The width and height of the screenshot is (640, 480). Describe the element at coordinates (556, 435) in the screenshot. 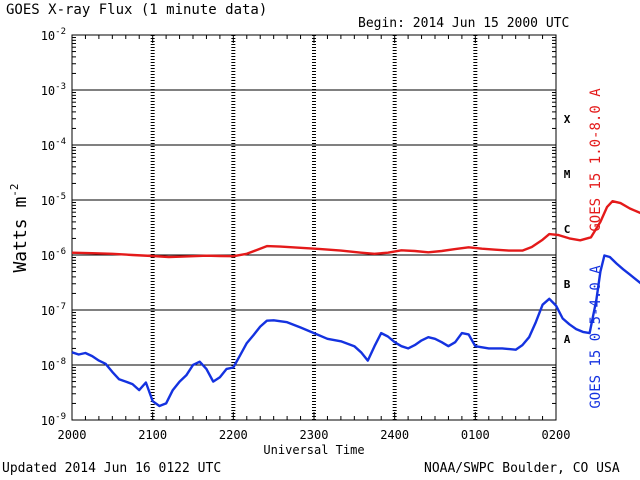

I see `x-tick-label: 0200` at that location.